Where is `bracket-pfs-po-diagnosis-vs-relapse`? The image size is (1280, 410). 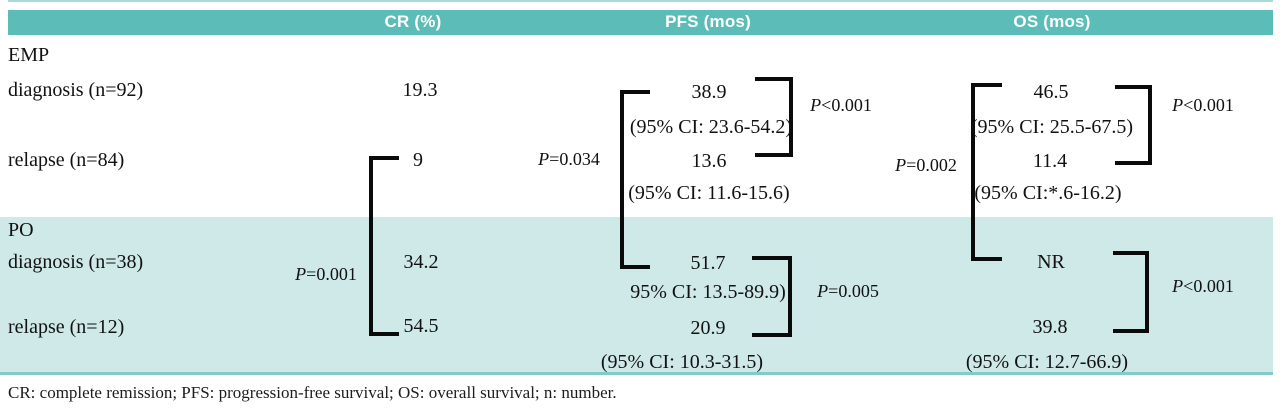 bracket-pfs-po-diagnosis-vs-relapse is located at coordinates (772, 296).